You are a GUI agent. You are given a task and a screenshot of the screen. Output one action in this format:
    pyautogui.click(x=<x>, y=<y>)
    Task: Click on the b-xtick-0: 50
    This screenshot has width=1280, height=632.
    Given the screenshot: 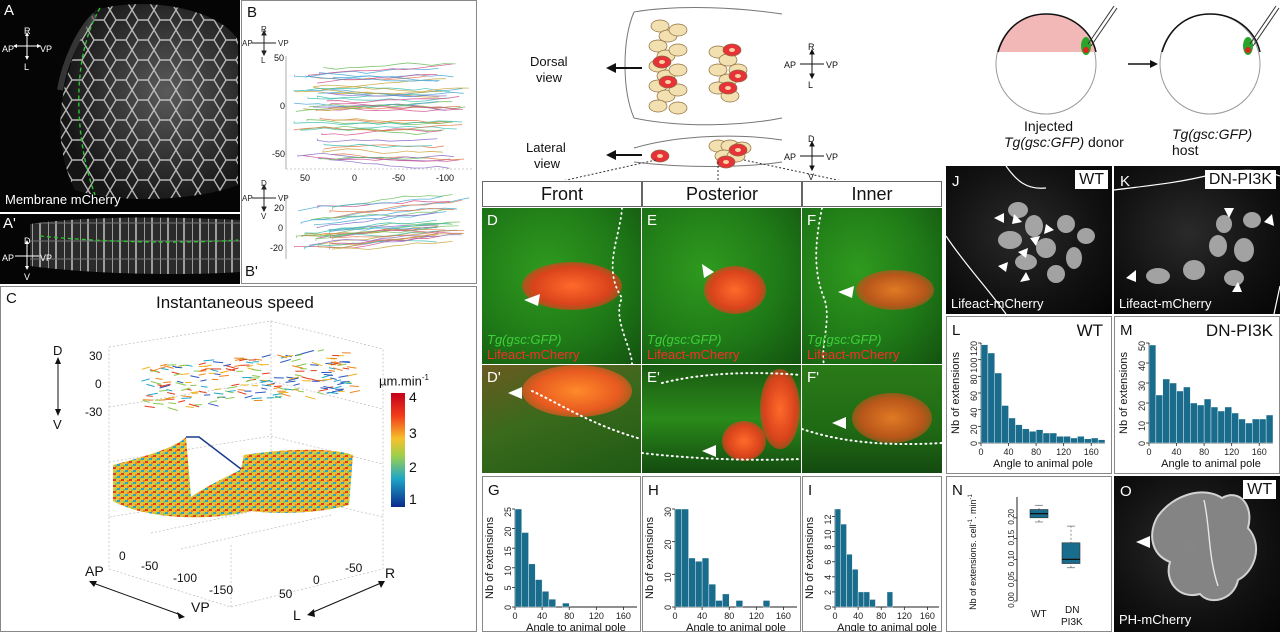 What is the action you would take?
    pyautogui.click(x=305, y=178)
    